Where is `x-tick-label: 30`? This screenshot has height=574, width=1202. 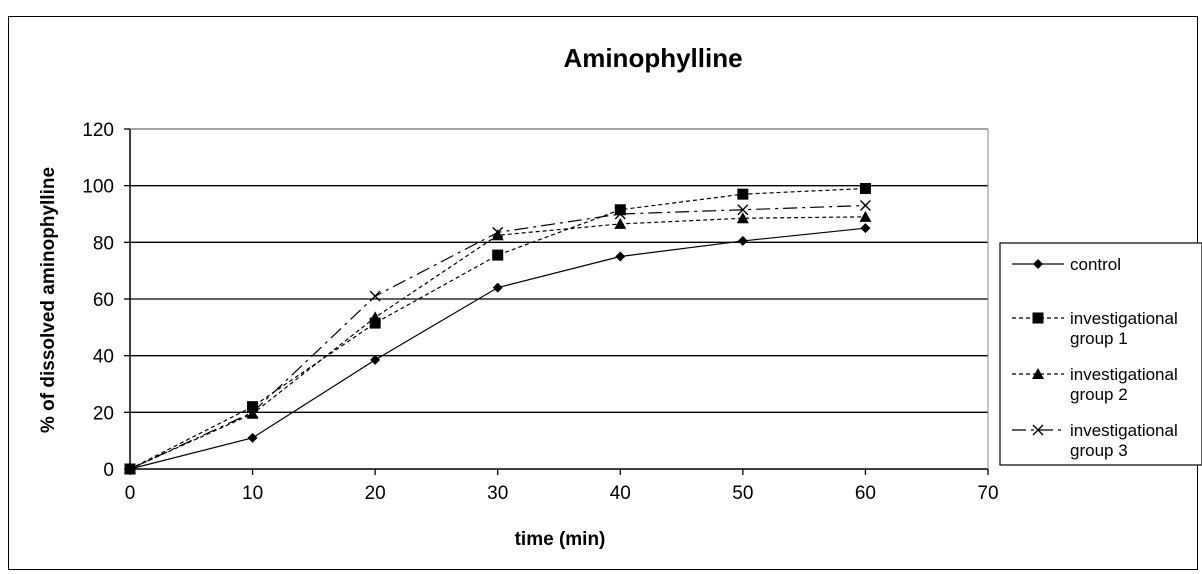
x-tick-label: 30 is located at coordinates (497, 493).